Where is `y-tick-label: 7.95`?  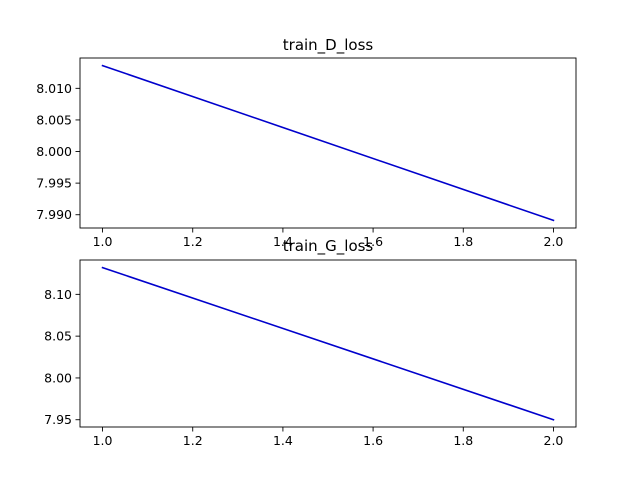
y-tick-label: 7.95 is located at coordinates (58, 419).